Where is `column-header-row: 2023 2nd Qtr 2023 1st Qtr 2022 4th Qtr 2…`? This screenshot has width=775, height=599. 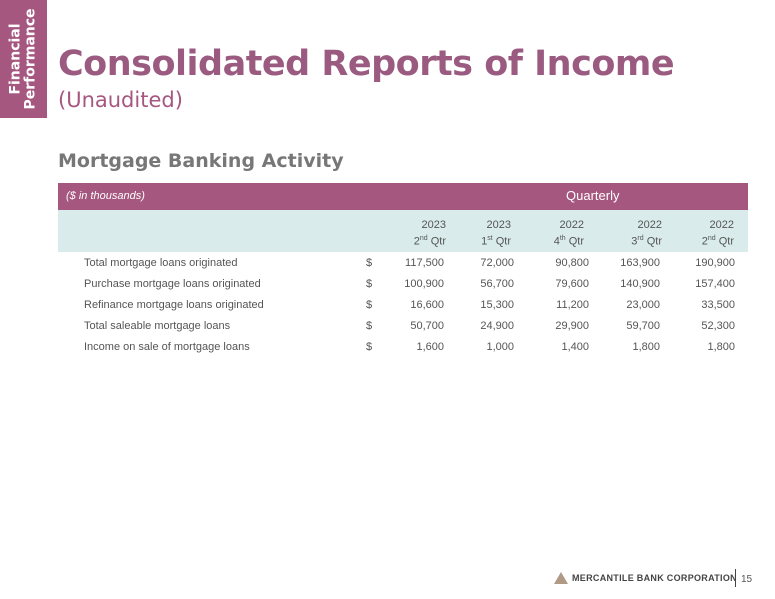 column-header-row: 2023 2nd Qtr 2023 1st Qtr 2022 4th Qtr 2… is located at coordinates (403, 231).